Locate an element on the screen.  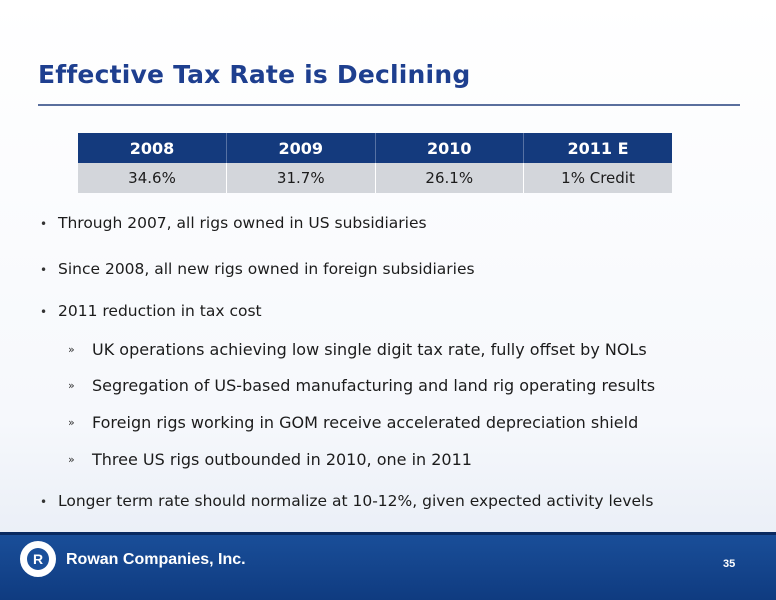
value-cell: 1% Credit is located at coordinates (597, 178).